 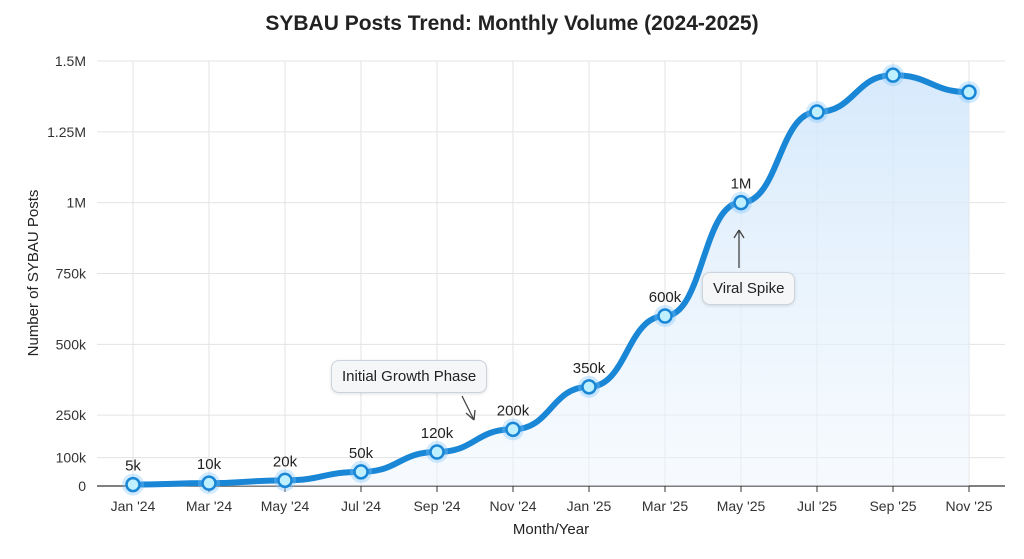 I want to click on data-label: 600k, so click(x=665, y=297).